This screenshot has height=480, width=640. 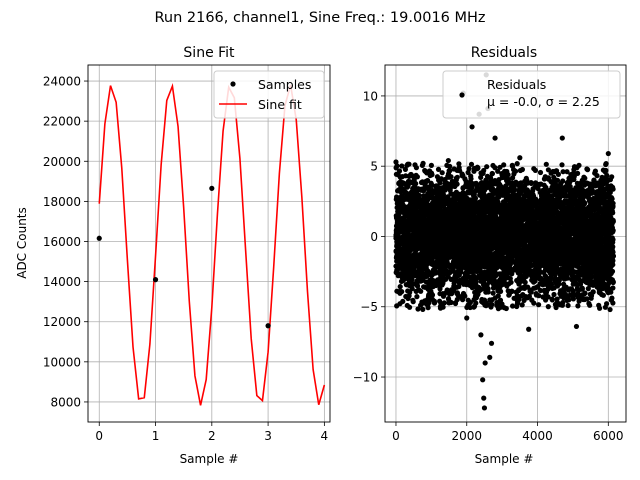 What do you see at coordinates (62, 242) in the screenshot?
I see `sine-fit-ytick-label: 16000` at bounding box center [62, 242].